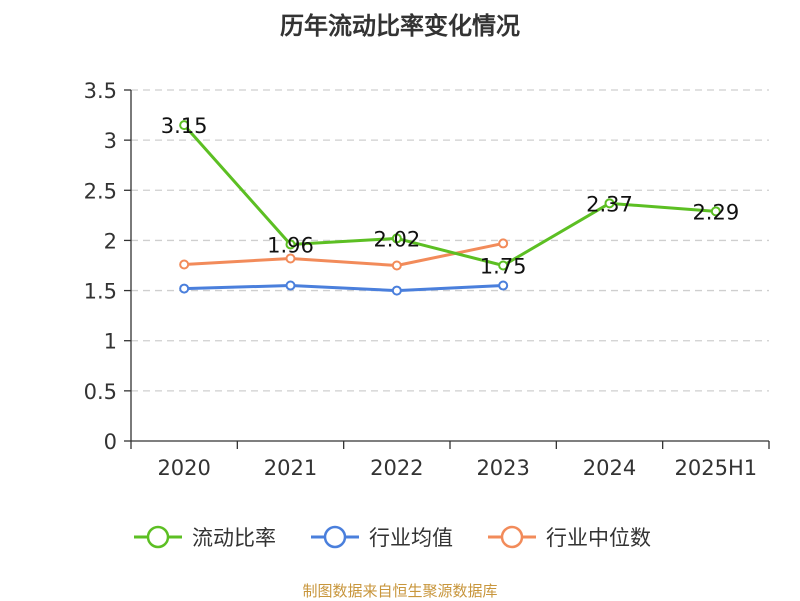 Image resolution: width=800 pixels, height=601 pixels. I want to click on data-label: 2.02, so click(396, 239).